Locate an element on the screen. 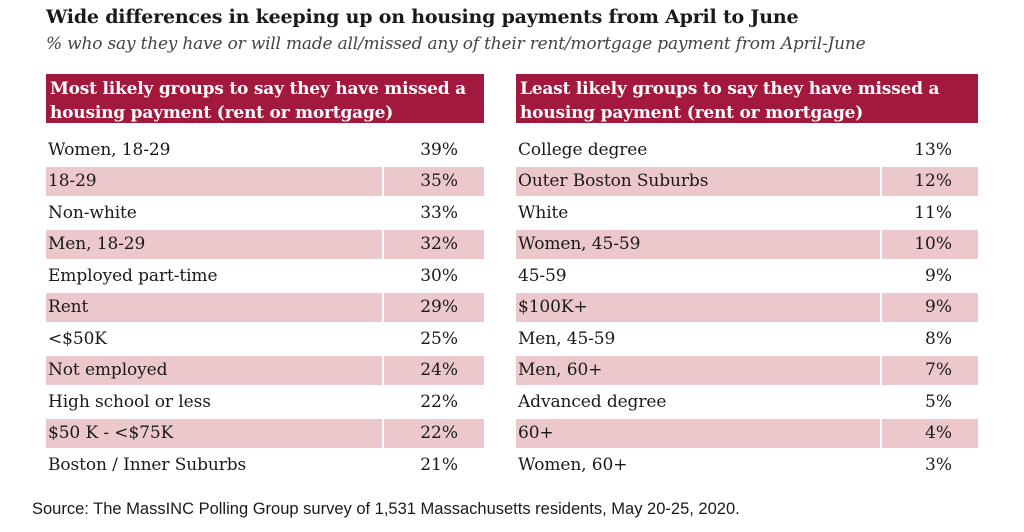 The width and height of the screenshot is (1024, 532). row-label: Women, 45-59 is located at coordinates (698, 244).